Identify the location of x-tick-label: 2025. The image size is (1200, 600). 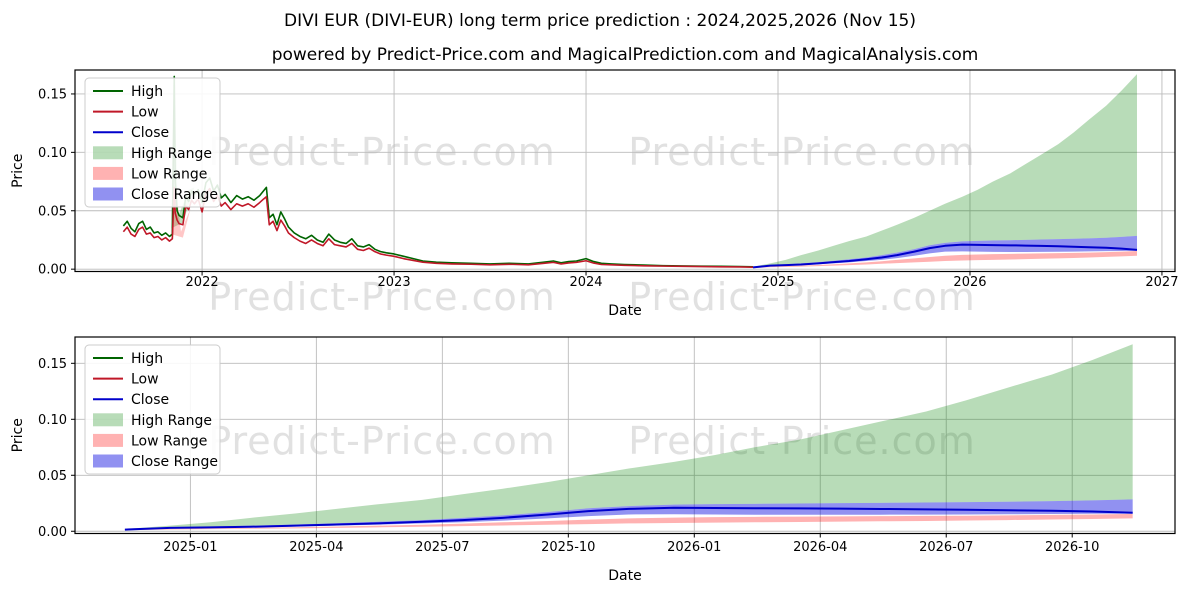
(777, 282).